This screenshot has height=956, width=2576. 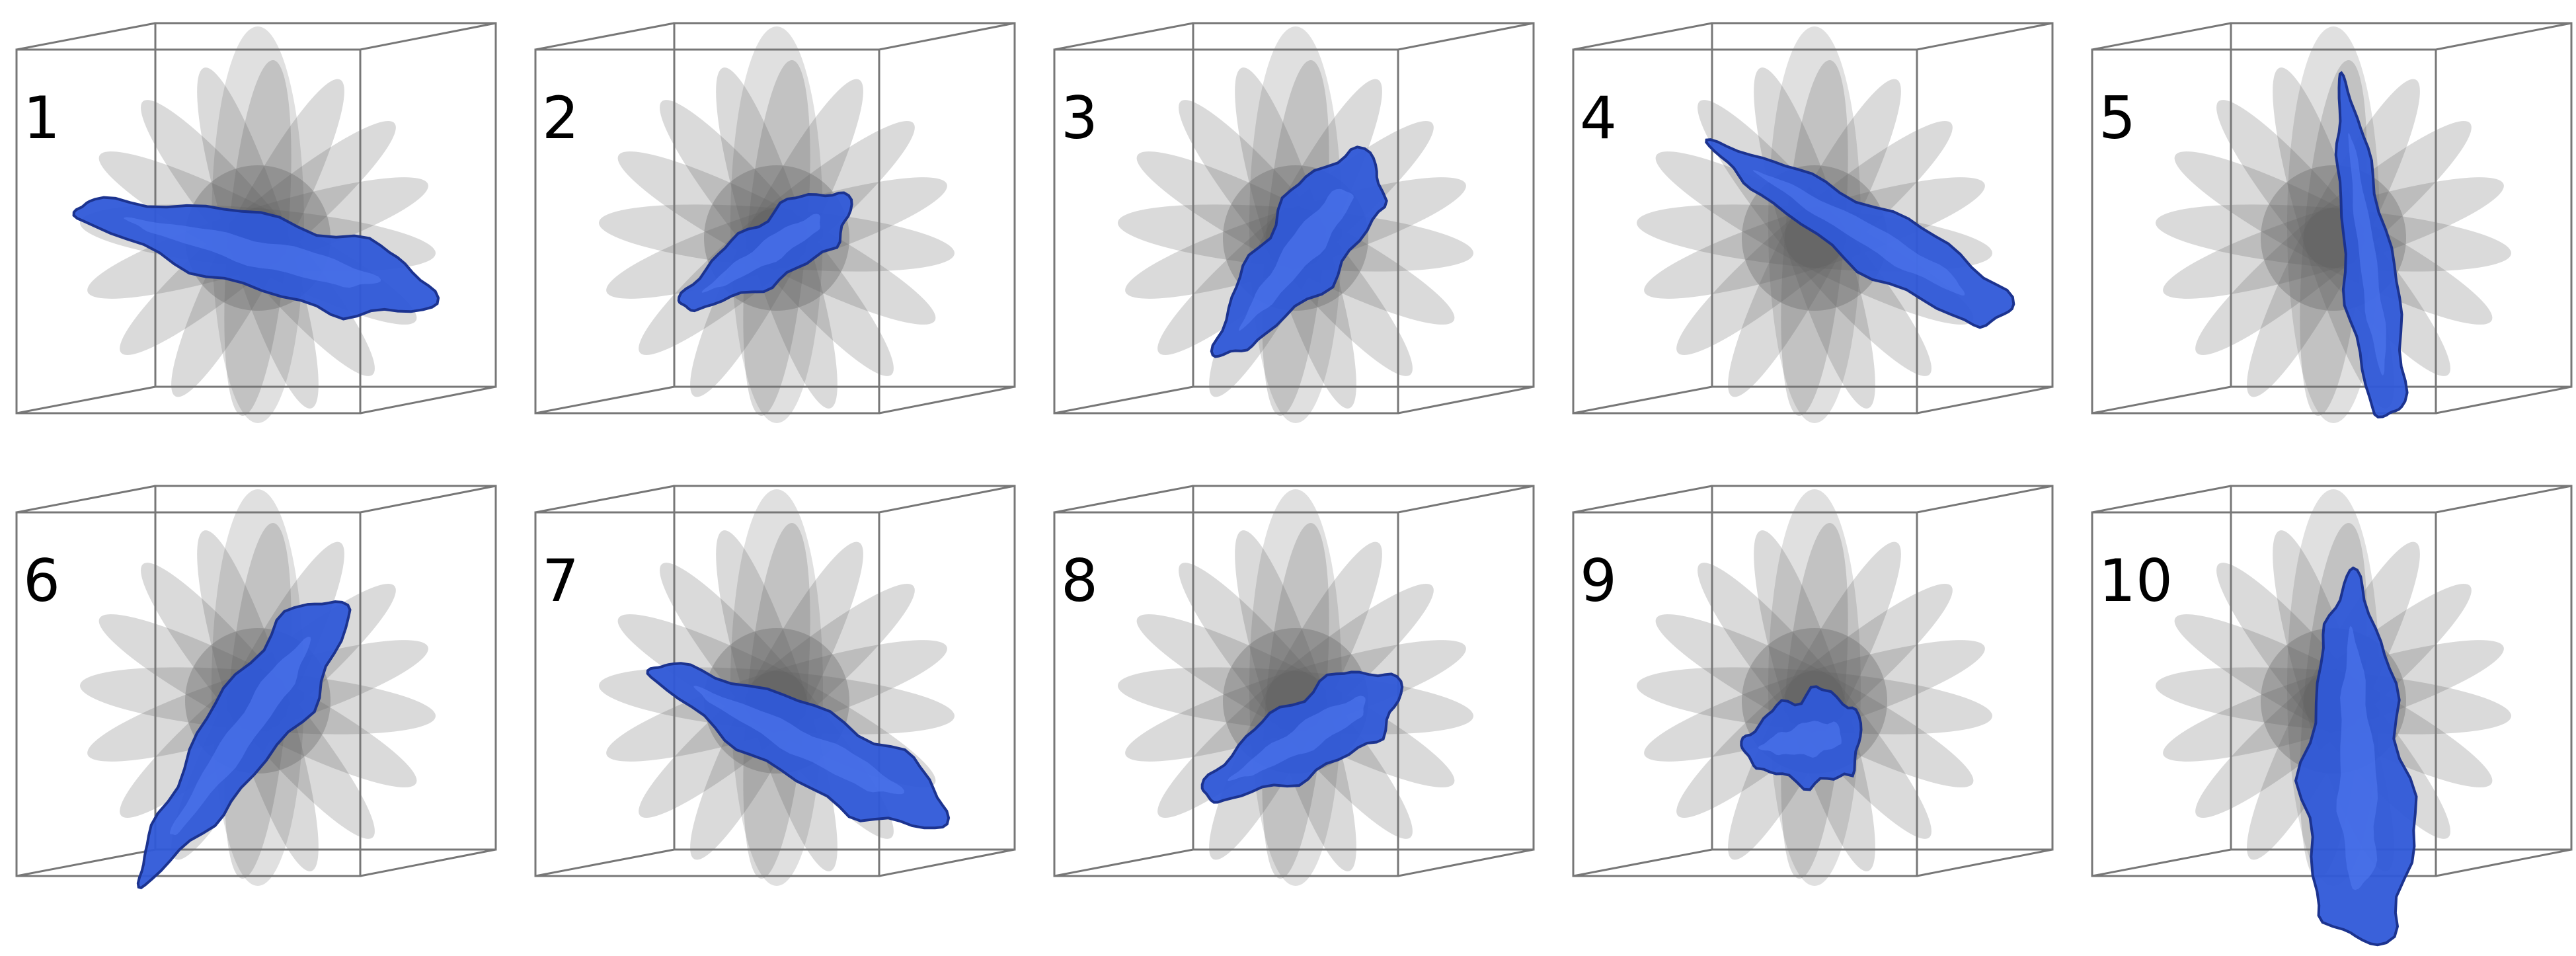 I want to click on panel-label: 8, so click(x=1079, y=581).